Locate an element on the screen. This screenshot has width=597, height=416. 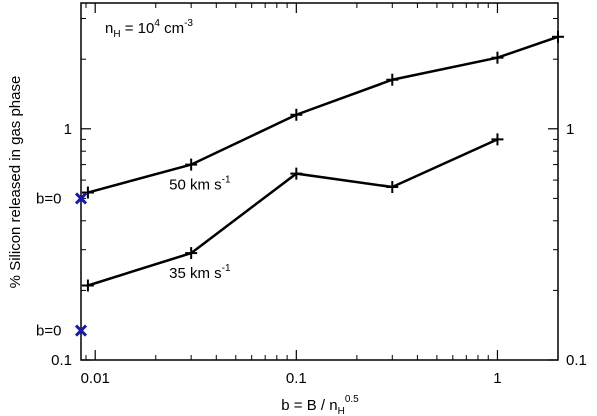
b0-markers: b=0 b=0 is located at coordinates (62, 265).